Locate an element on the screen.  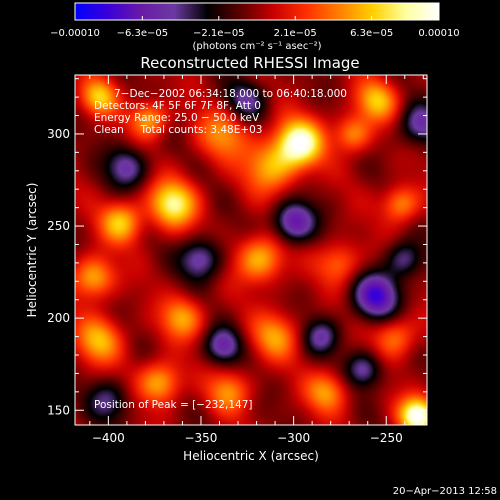
colorbar-tick-label: 2.1e−05 is located at coordinates (295, 33).